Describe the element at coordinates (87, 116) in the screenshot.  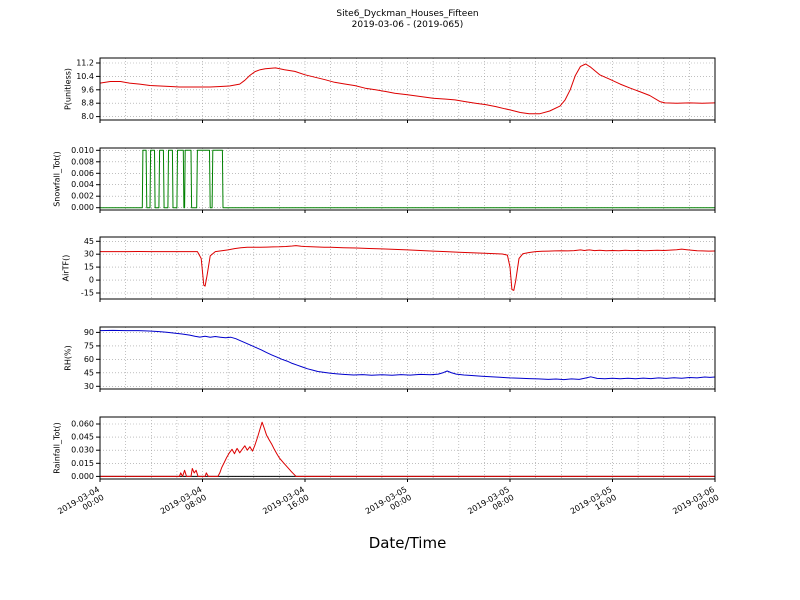
I see `y-tick-label: 8.0` at that location.